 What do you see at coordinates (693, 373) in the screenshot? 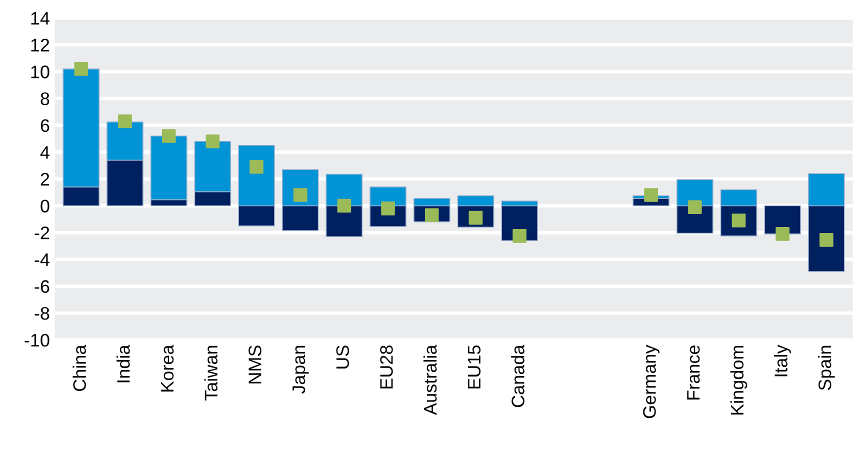
I see `x-tick-label: France` at bounding box center [693, 373].